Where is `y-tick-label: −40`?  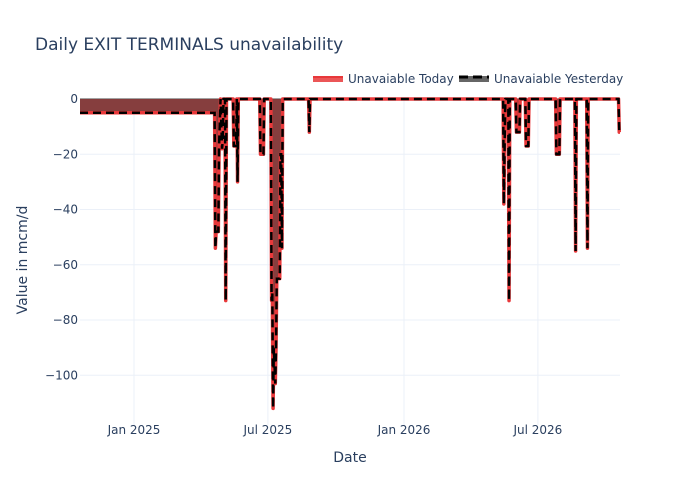
y-tick-label: −40 is located at coordinates (65, 210).